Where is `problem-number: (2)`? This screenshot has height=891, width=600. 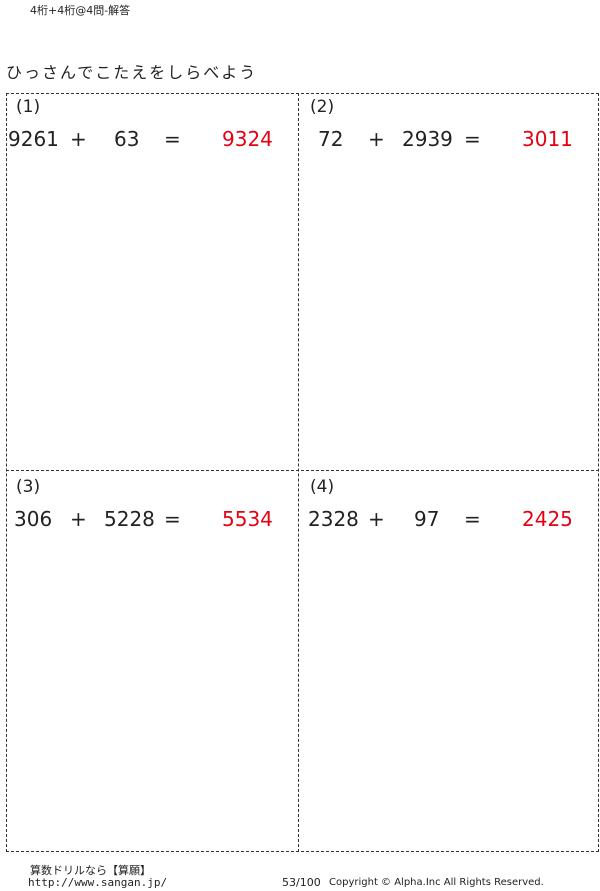 problem-number: (2) is located at coordinates (322, 107).